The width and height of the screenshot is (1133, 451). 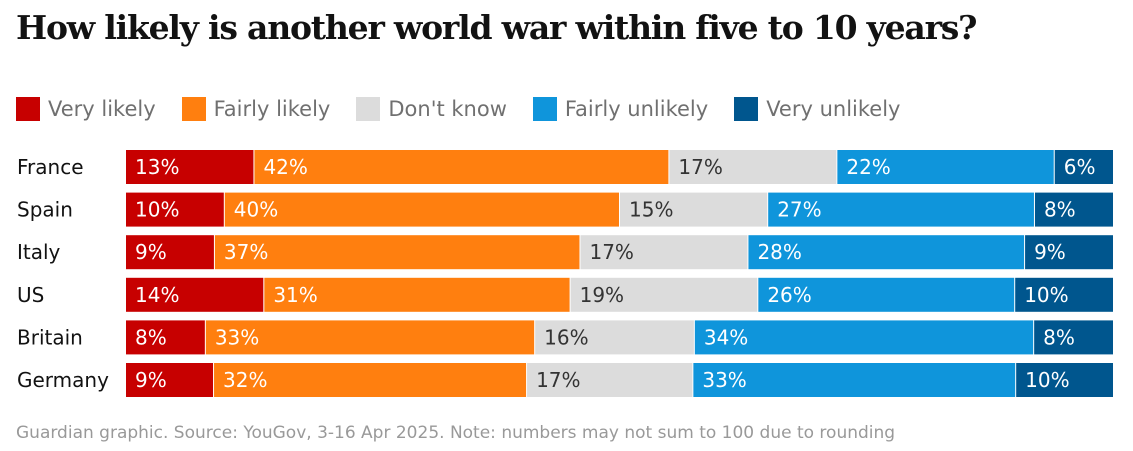 What do you see at coordinates (193, 109) in the screenshot?
I see `legend-swatch-fairly-likely` at bounding box center [193, 109].